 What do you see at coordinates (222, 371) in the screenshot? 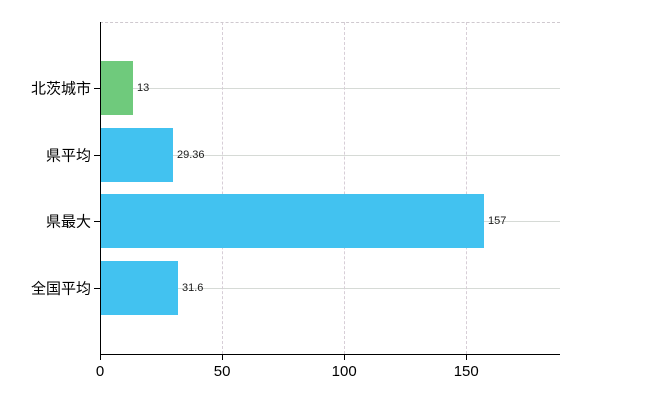
I see `x-axis-tick-label: 50` at bounding box center [222, 371].